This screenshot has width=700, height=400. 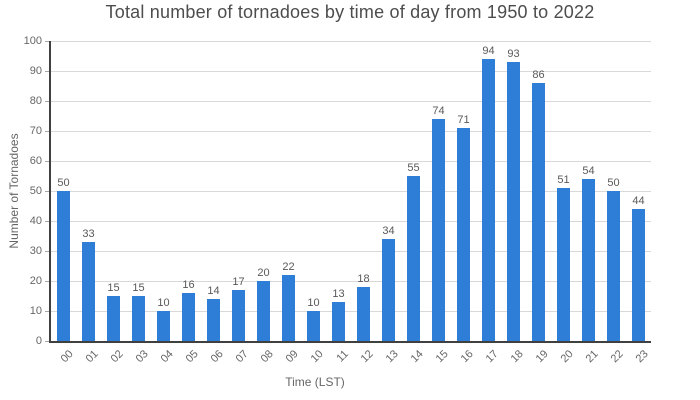 I want to click on x-tick-label: 16, so click(x=467, y=357).